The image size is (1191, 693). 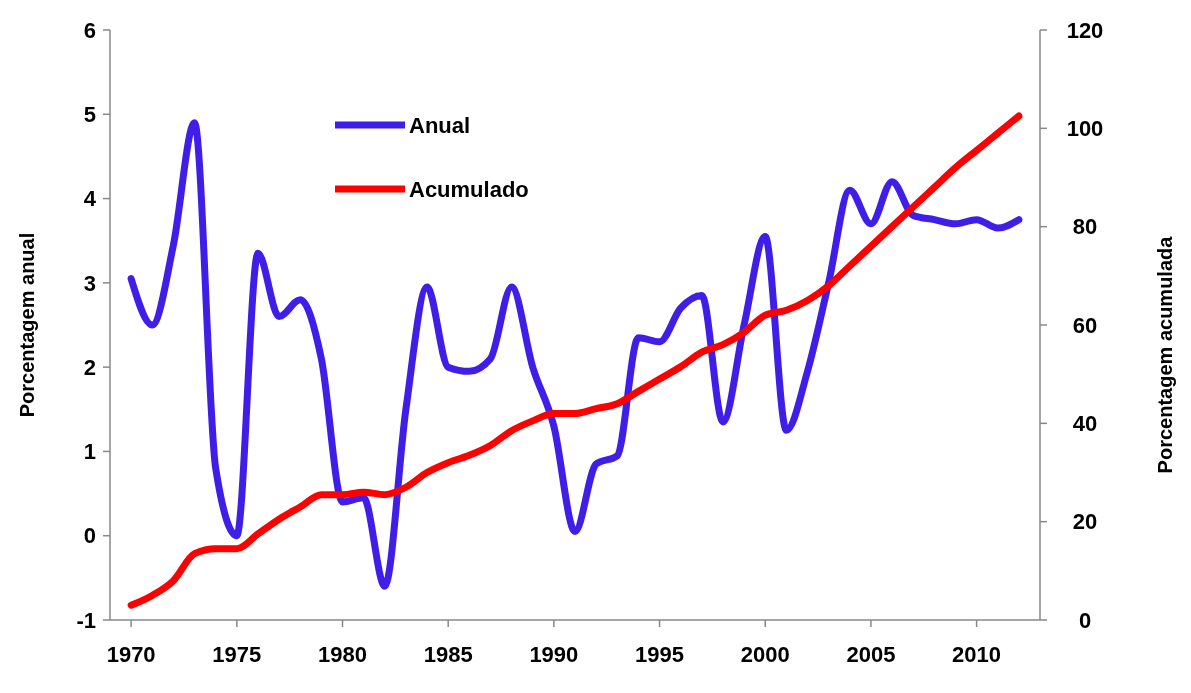 I want to click on x-tick-label: 2005, so click(x=871, y=654).